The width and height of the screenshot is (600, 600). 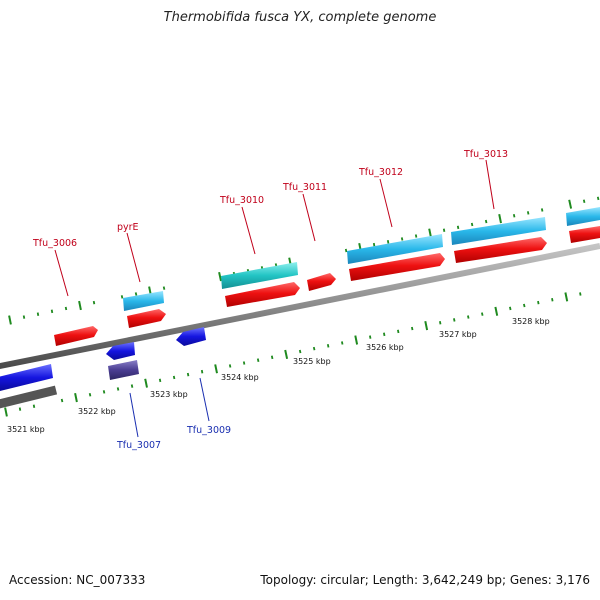 I want to click on kbp-label-3526: 3526 kbp, so click(x=385, y=347).